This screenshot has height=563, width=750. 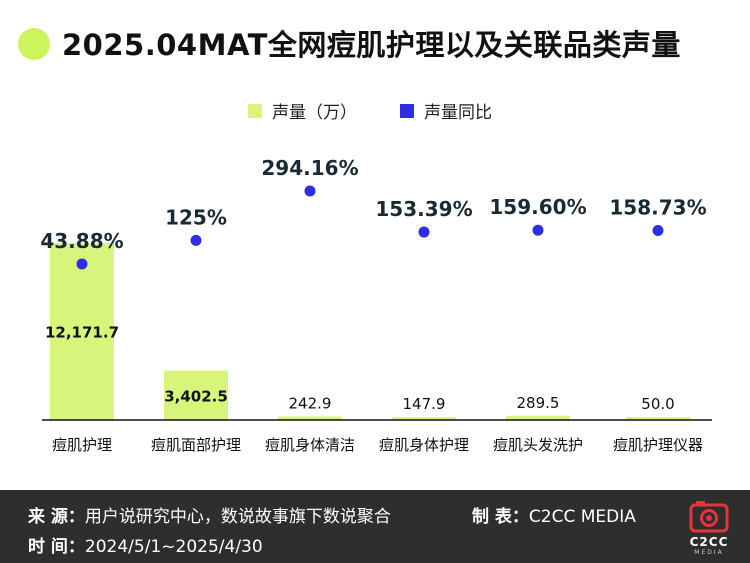 I want to click on bar-value-label-2: 242.9, so click(x=310, y=403).